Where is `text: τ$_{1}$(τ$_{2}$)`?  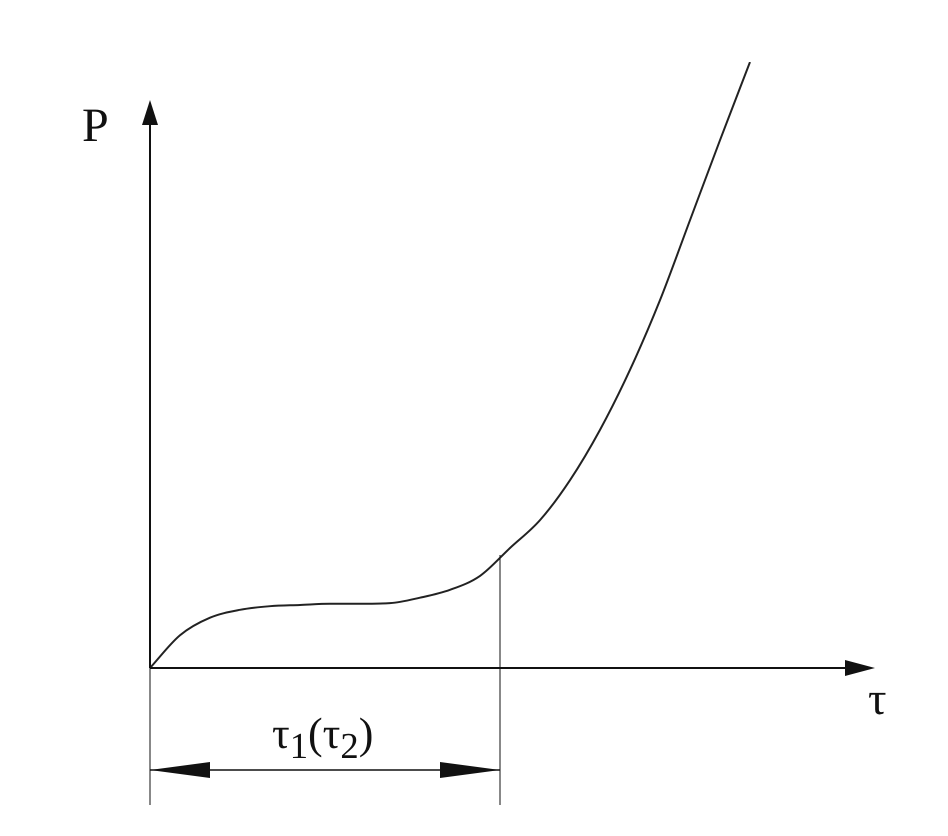 text: τ$_{1}$(τ$_{2}$) is located at coordinates (323, 737).